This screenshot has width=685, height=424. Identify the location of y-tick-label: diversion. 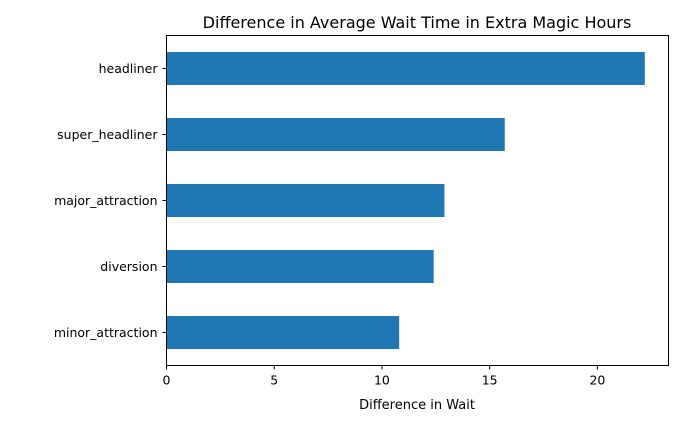
(128, 266).